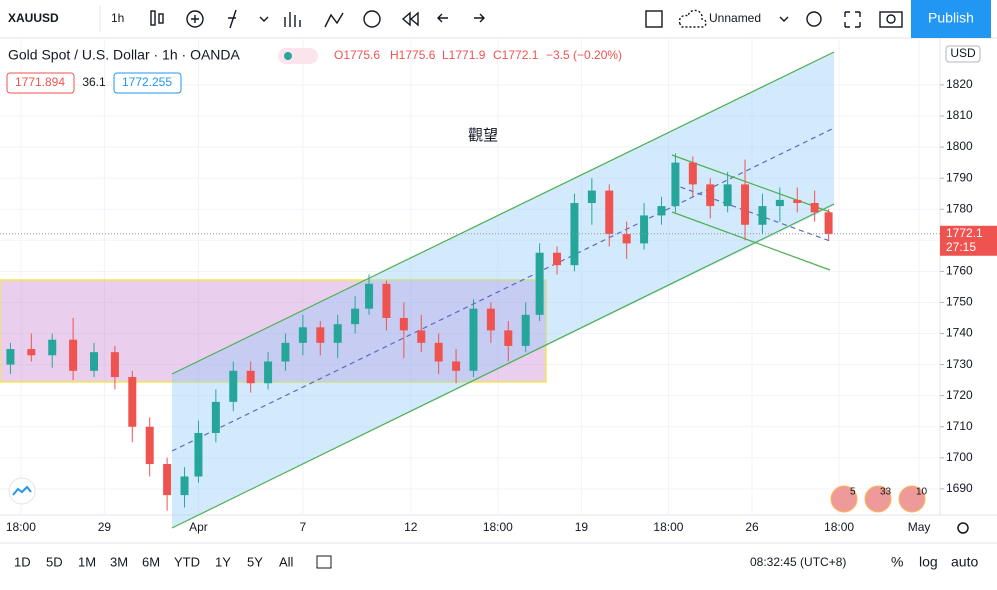  I want to click on toolbar, so click(498, 19).